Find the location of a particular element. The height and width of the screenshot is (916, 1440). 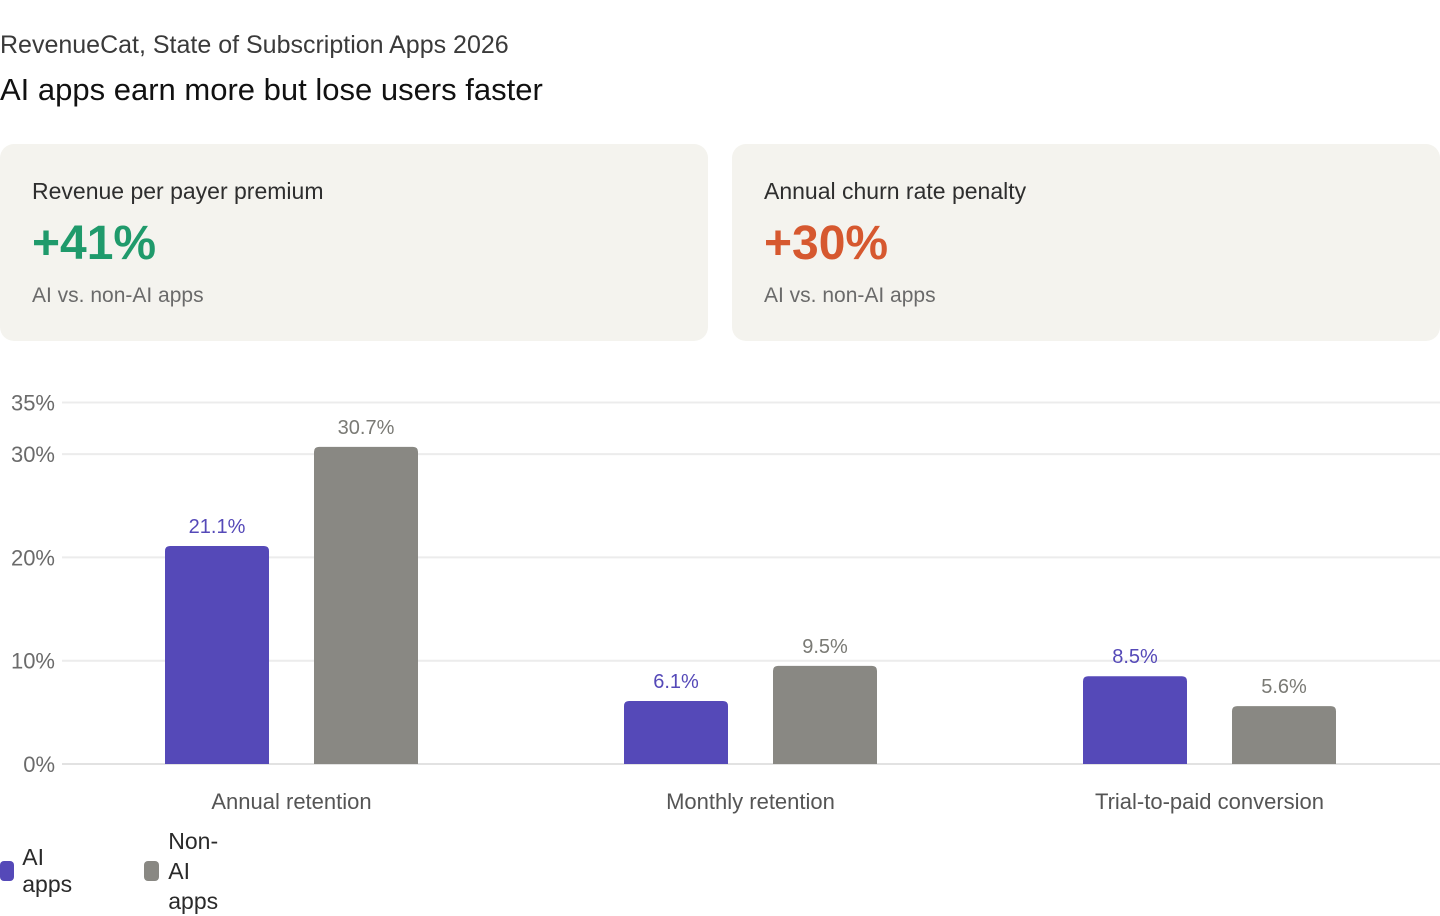

legend-label-nonai-2: apps is located at coordinates (193, 901).